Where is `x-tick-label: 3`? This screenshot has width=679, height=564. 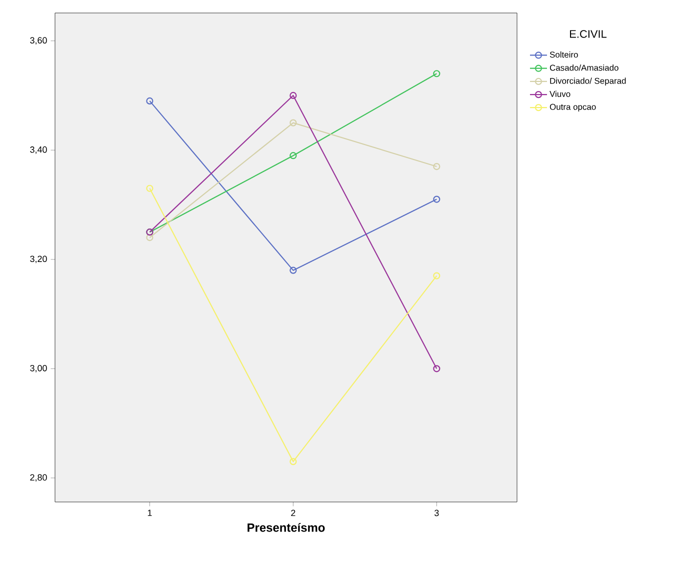 x-tick-label: 3 is located at coordinates (436, 513).